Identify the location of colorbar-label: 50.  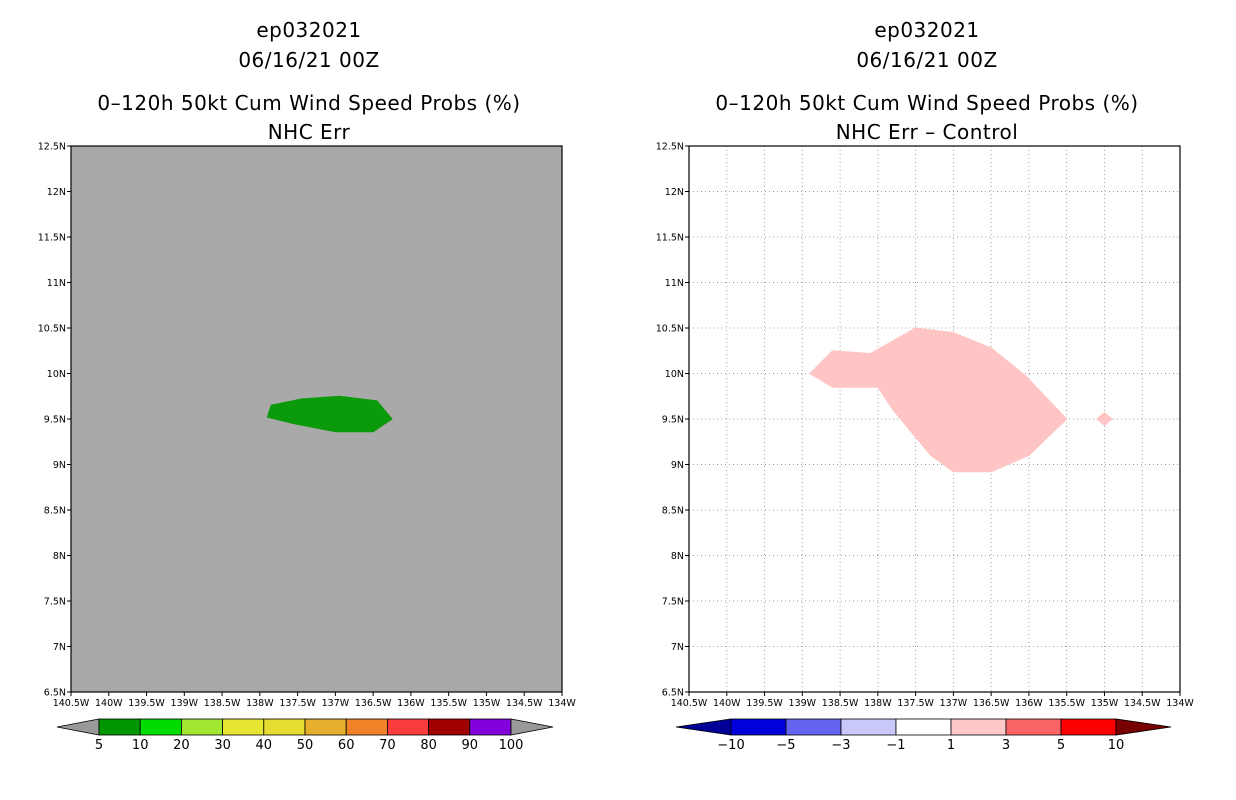
(305, 745).